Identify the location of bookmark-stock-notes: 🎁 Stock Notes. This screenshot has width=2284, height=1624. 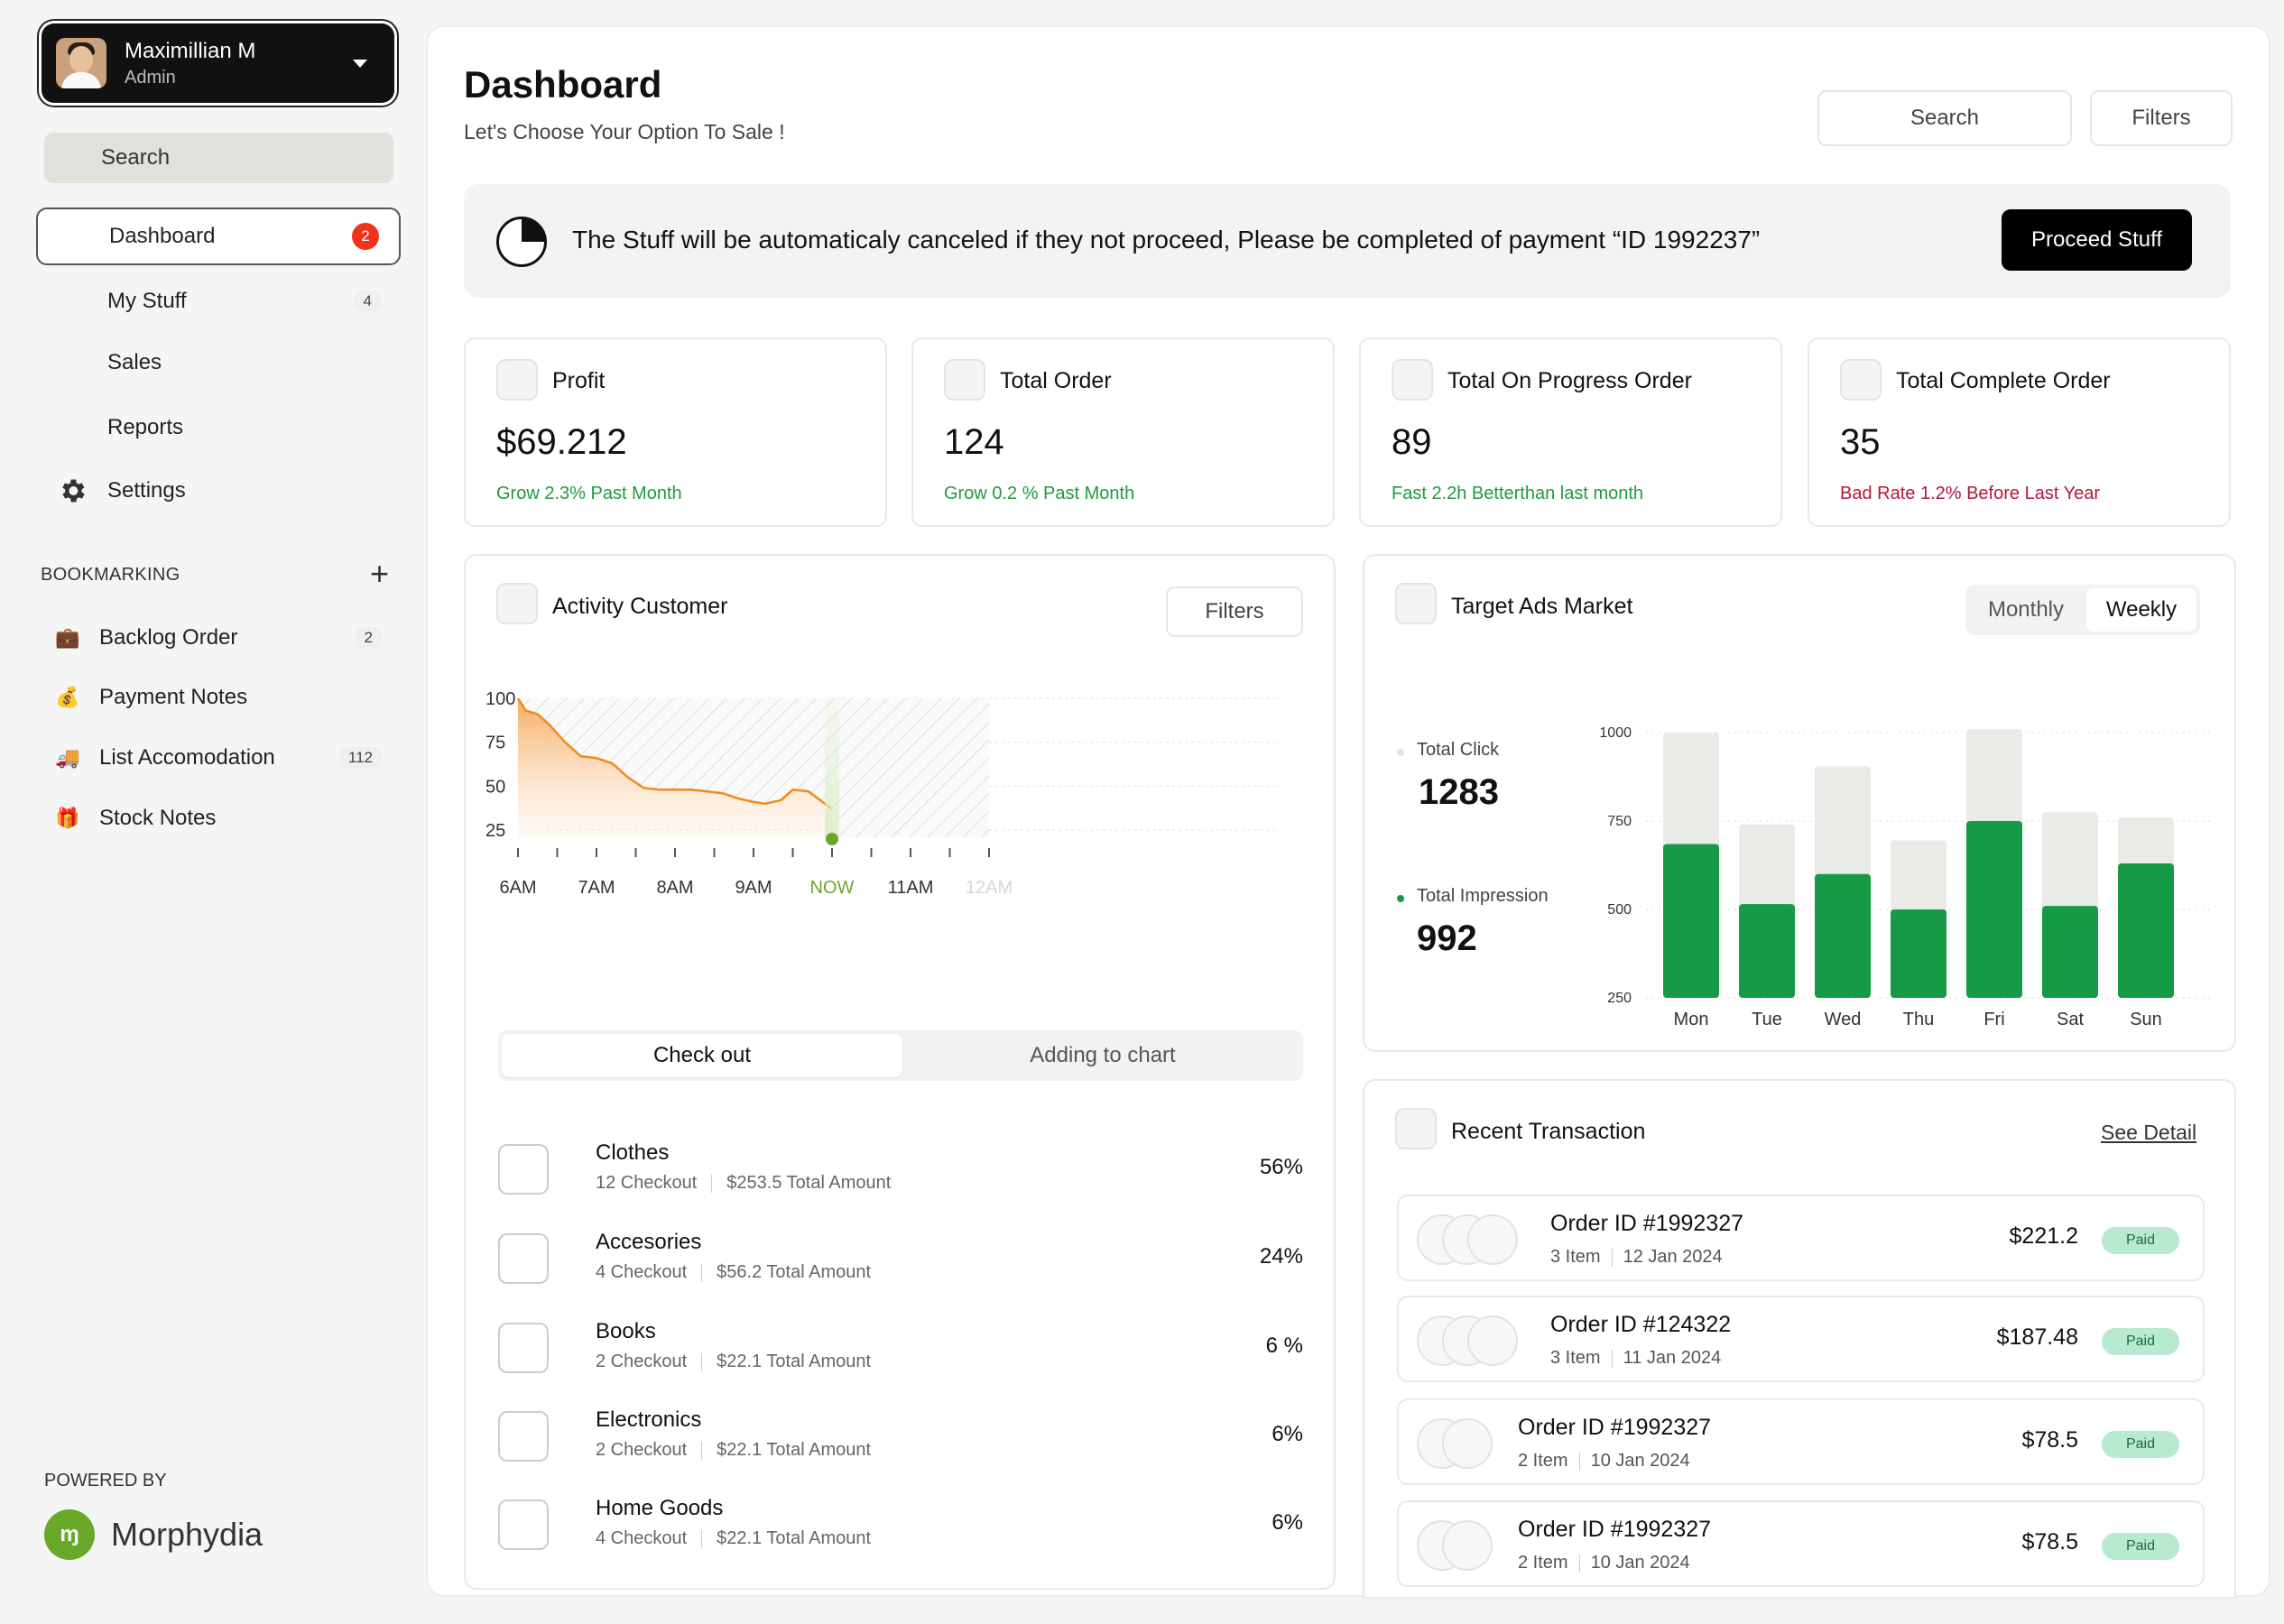
(228, 819).